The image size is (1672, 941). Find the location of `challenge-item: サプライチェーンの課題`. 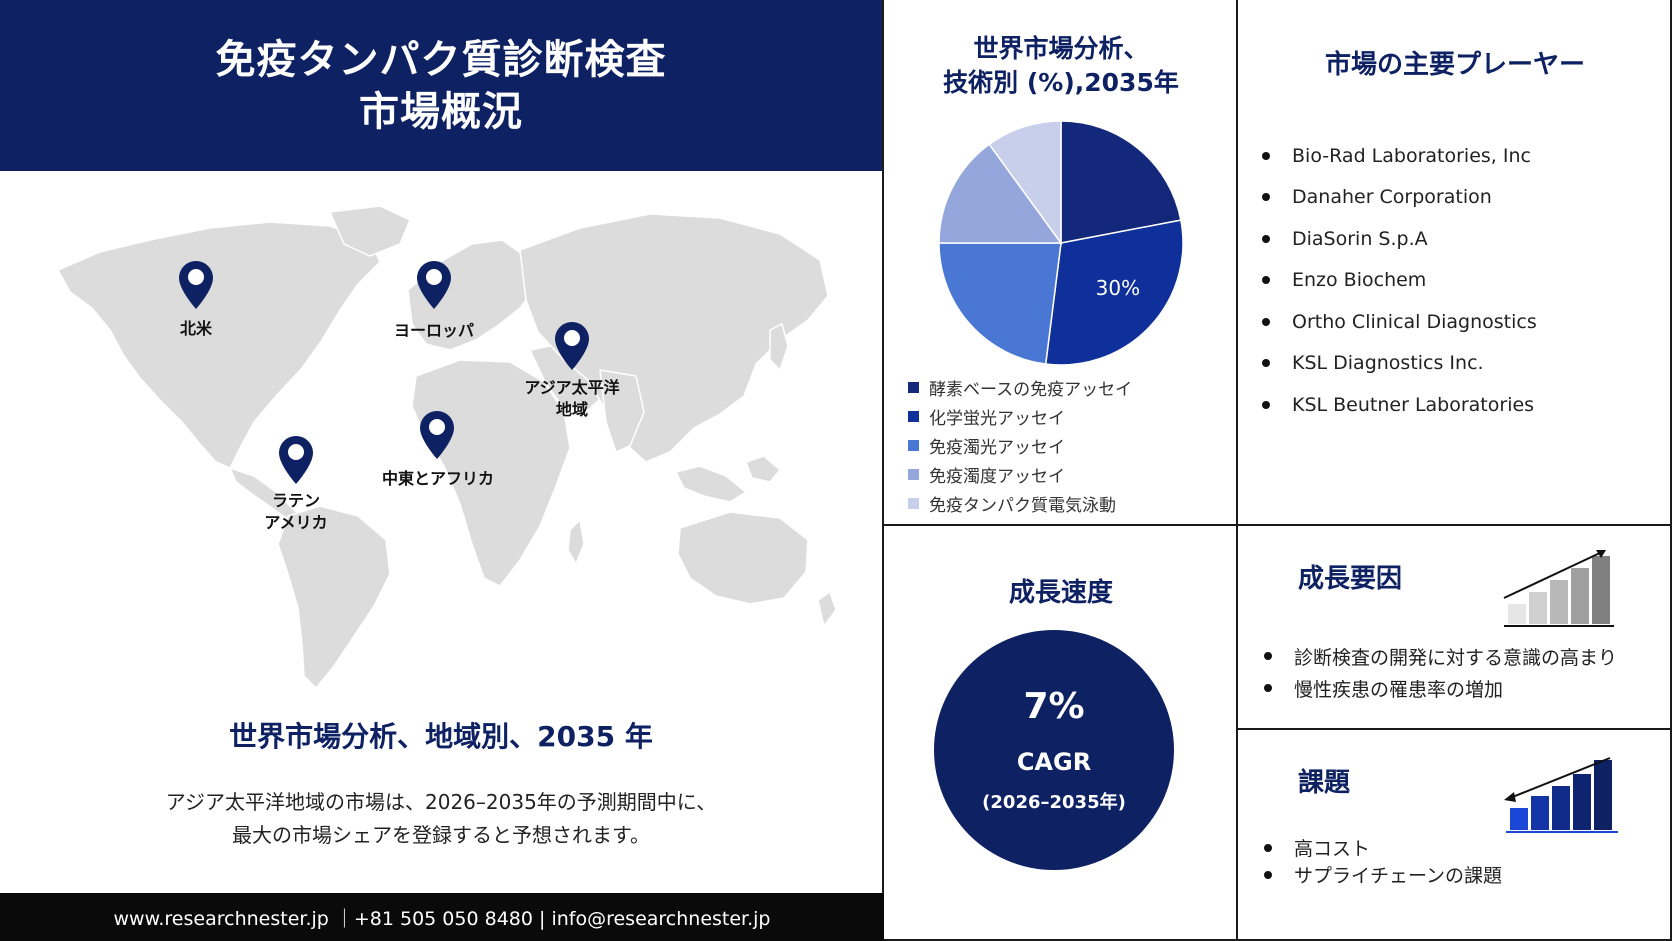

challenge-item: サプライチェーンの課題 is located at coordinates (1383, 874).